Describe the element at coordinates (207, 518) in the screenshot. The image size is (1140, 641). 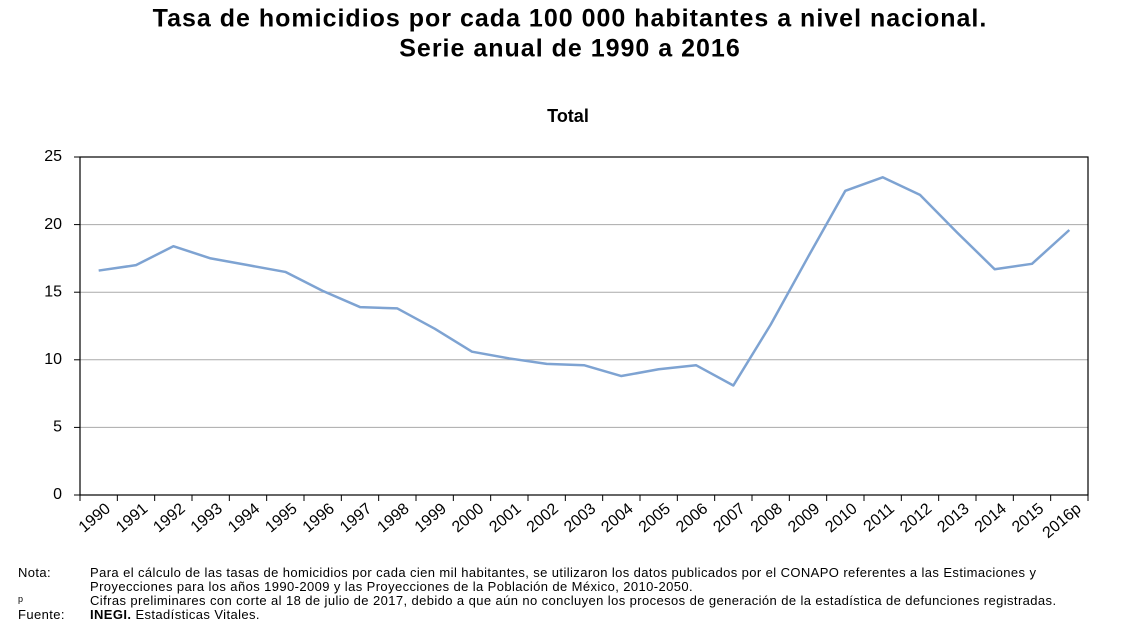
I see `x-tick-label: 1993` at that location.